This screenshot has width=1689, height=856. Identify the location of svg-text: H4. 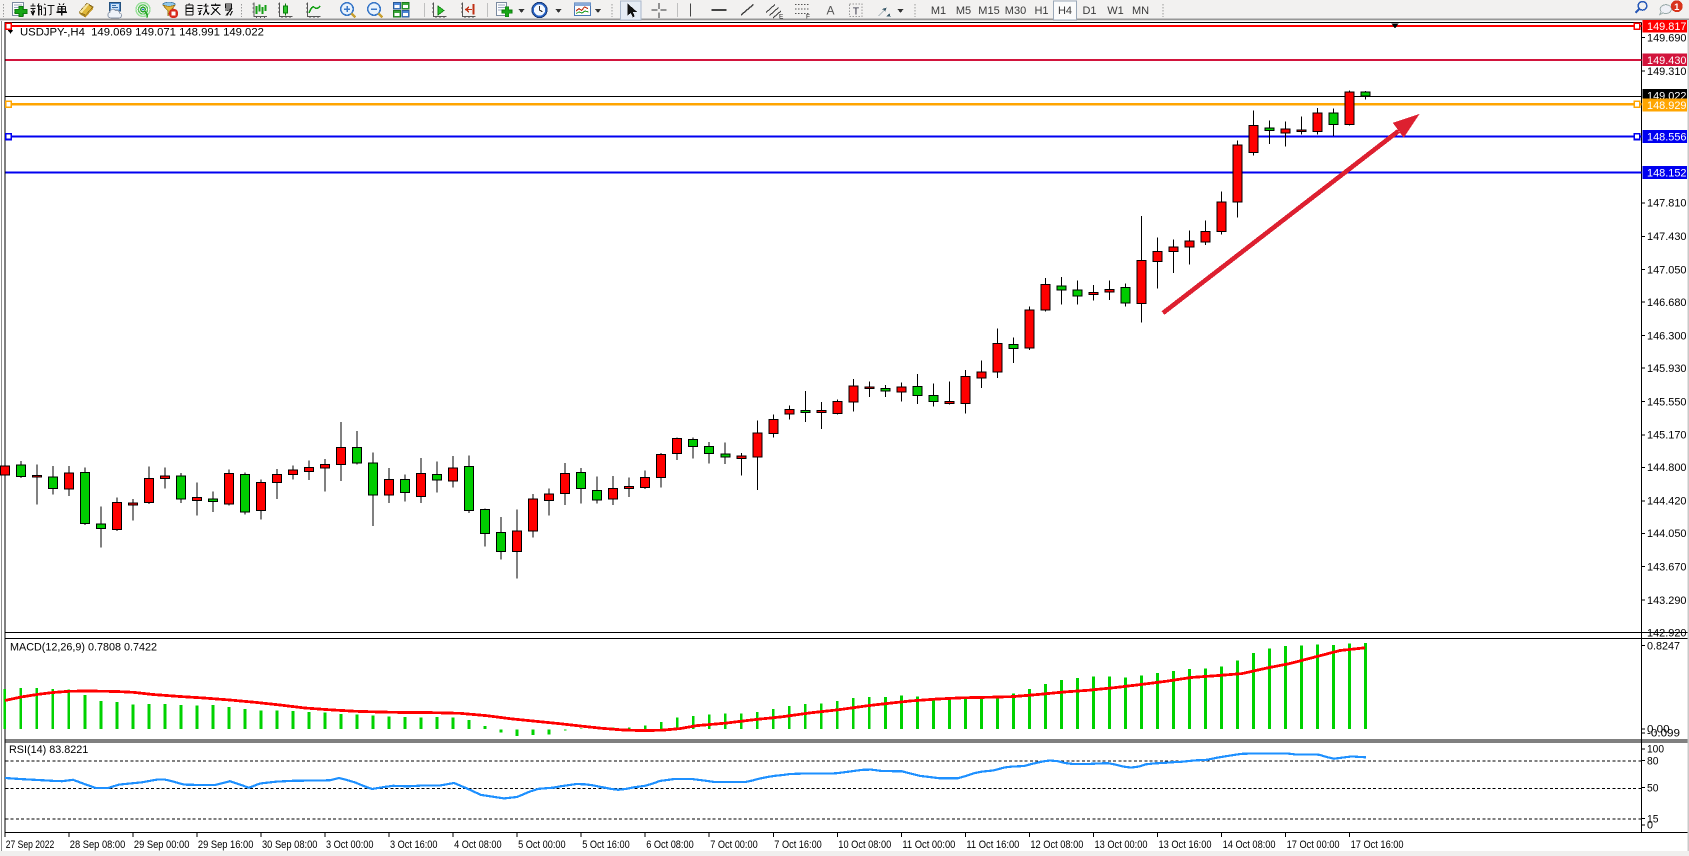
(1065, 11).